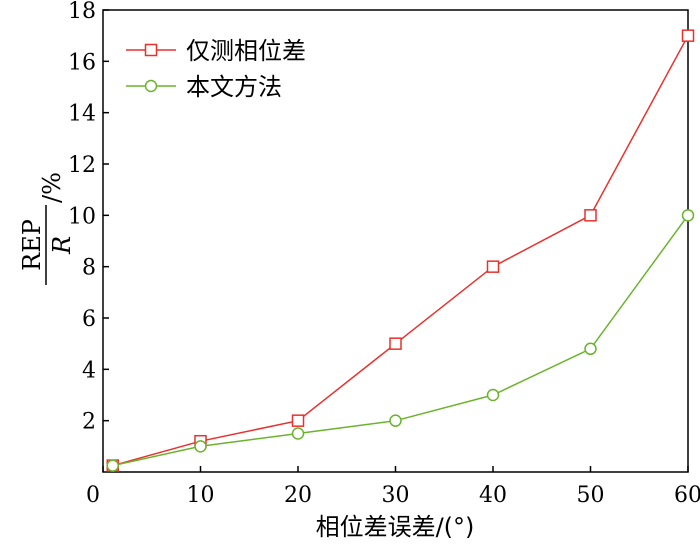  I want to click on legend-square-marker, so click(151, 50).